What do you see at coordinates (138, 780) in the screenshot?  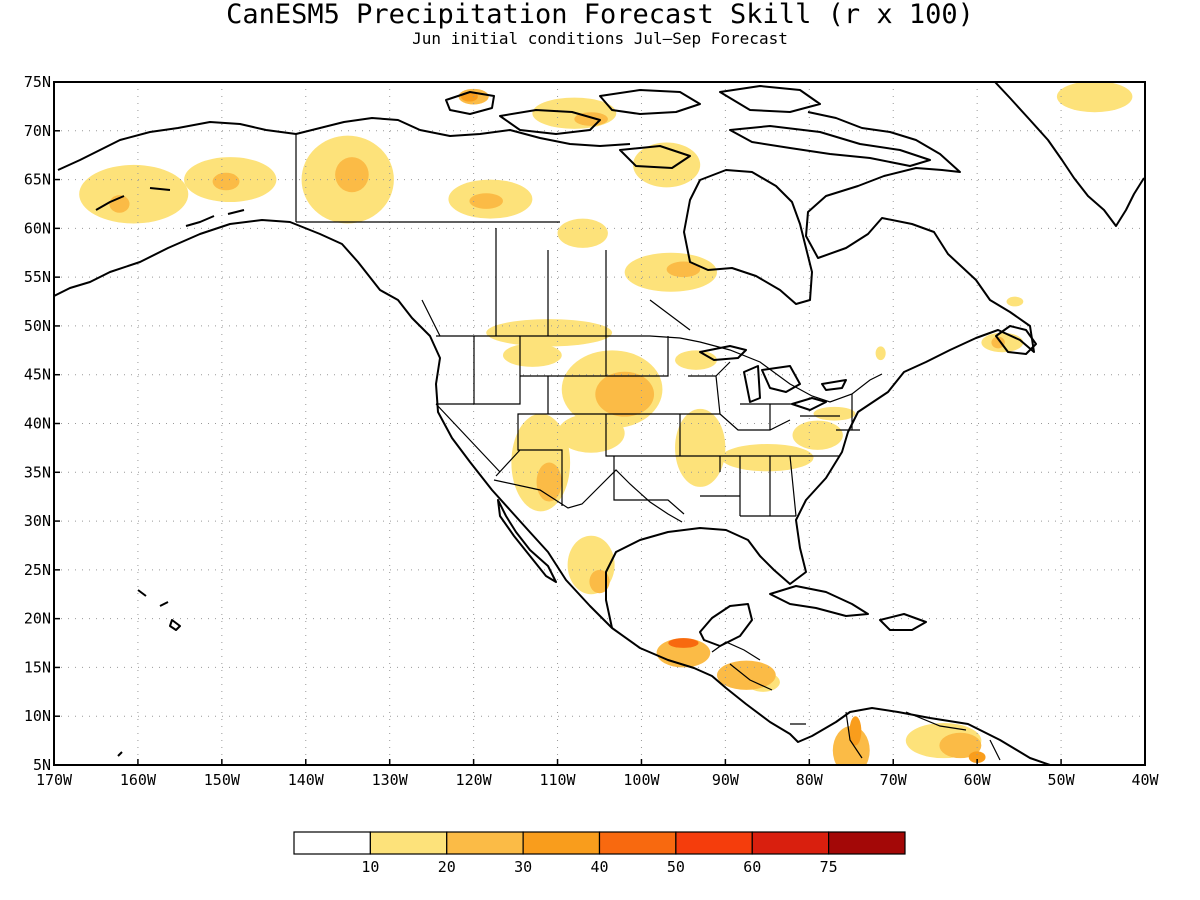 I see `longitude-label: 160W` at bounding box center [138, 780].